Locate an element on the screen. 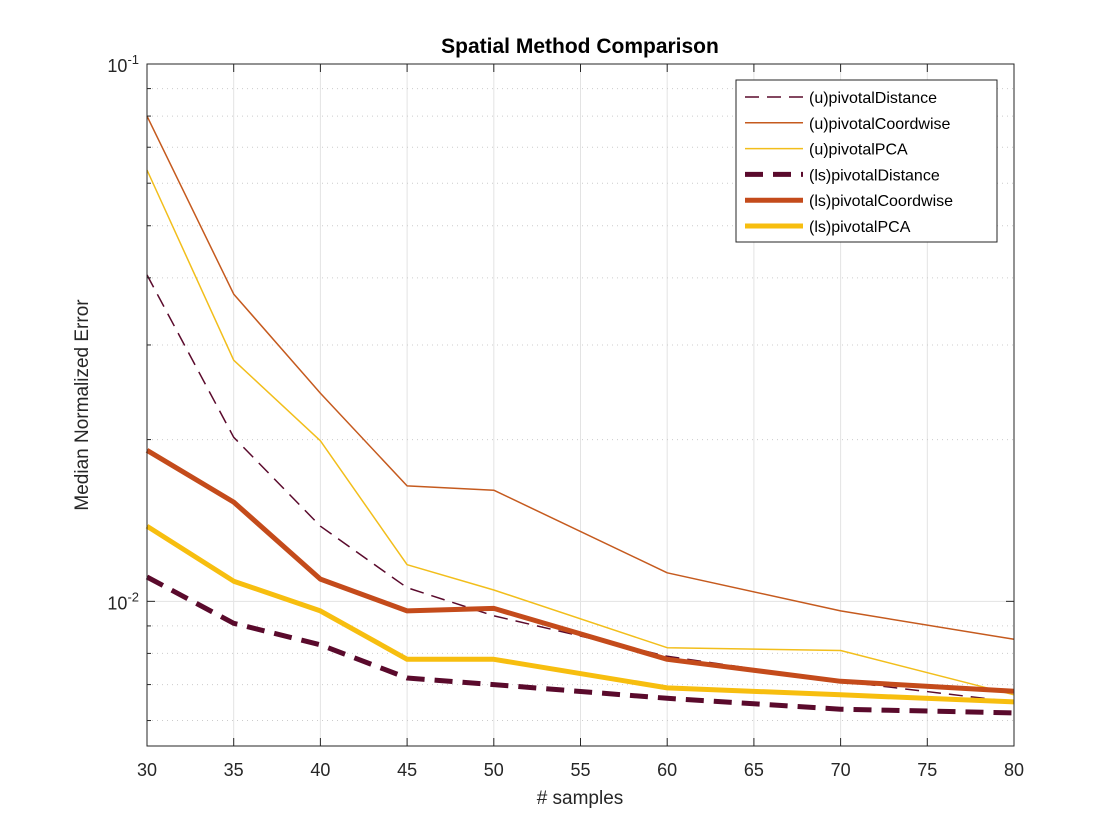 The width and height of the screenshot is (1120, 840). x-tick-label: 50 is located at coordinates (494, 770).